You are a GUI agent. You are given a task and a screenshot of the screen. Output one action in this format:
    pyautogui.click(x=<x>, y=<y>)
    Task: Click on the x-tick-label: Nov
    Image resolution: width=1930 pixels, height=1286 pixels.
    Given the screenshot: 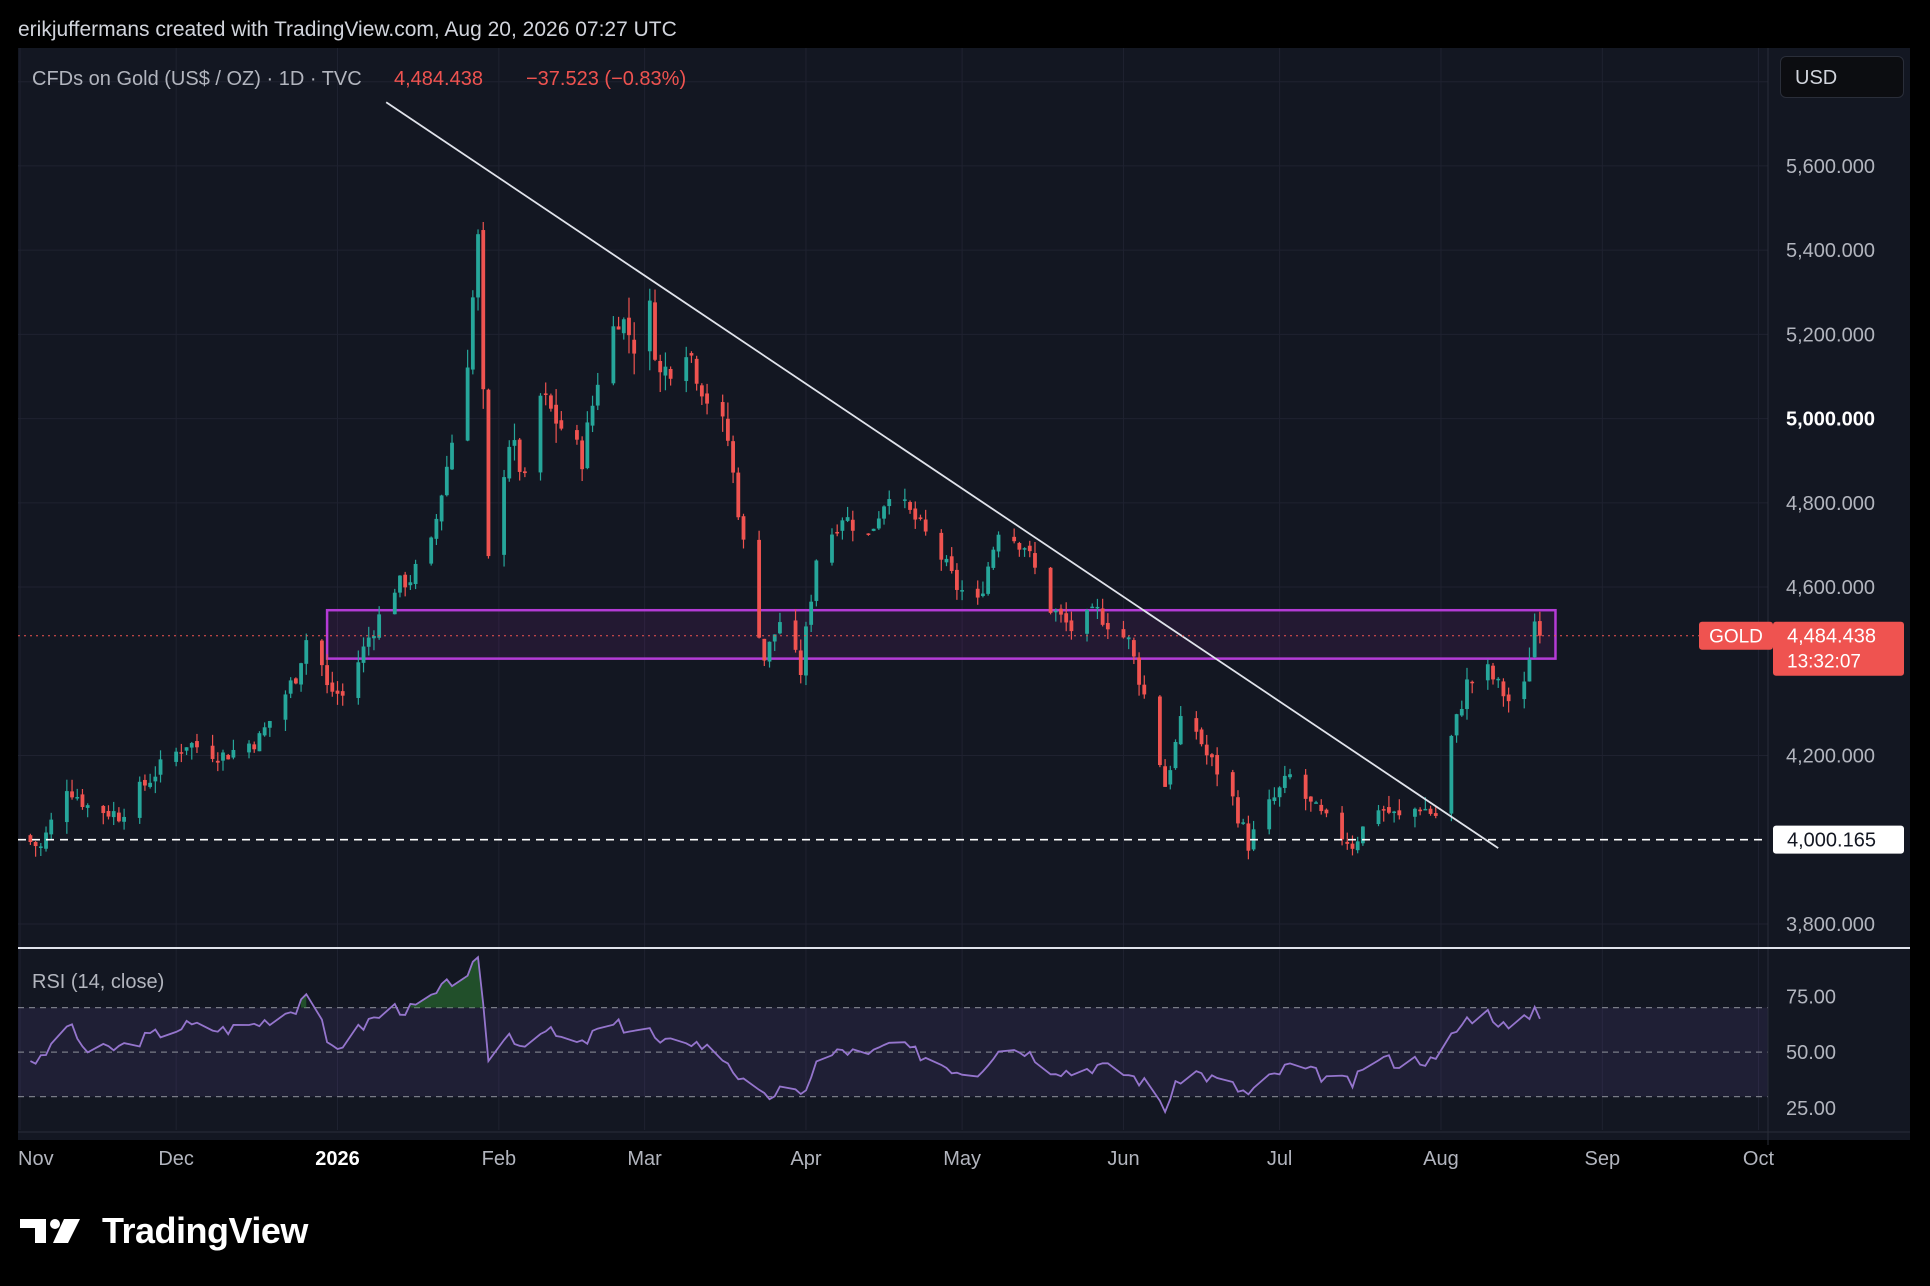 What is the action you would take?
    pyautogui.click(x=36, y=1159)
    